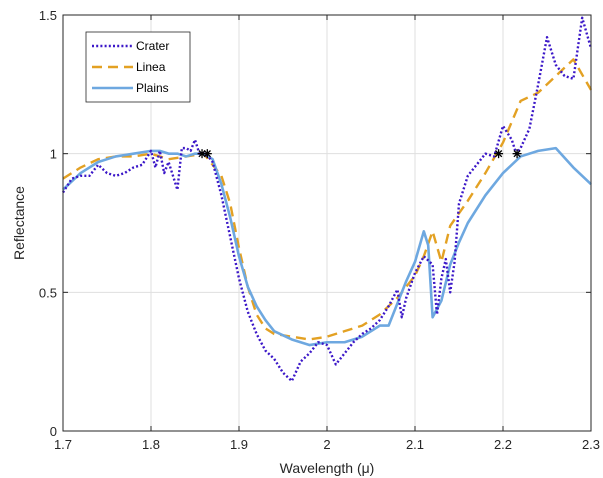 The height and width of the screenshot is (478, 603). Describe the element at coordinates (415, 444) in the screenshot. I see `x-tick-label: 2.1` at that location.